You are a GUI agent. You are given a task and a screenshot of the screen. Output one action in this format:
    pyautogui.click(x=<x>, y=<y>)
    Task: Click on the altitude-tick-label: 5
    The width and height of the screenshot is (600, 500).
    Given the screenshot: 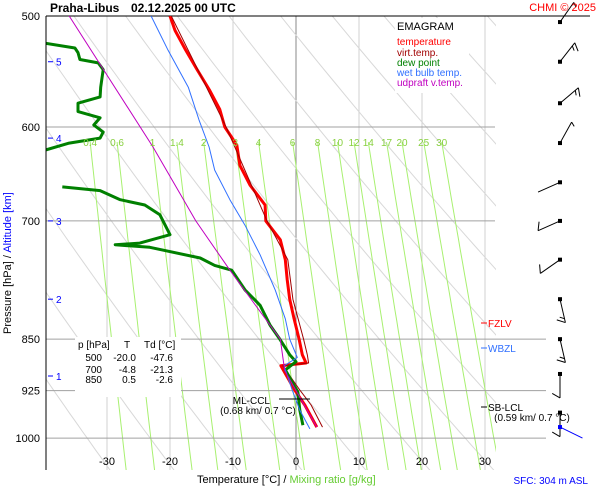 What is the action you would take?
    pyautogui.click(x=59, y=63)
    